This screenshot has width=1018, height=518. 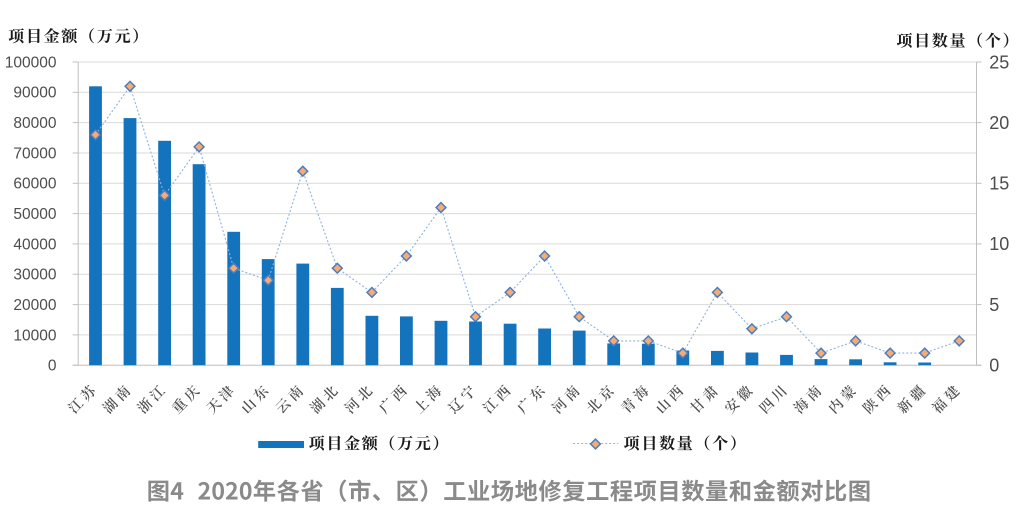 I want to click on svg-text: 70000, so click(x=34, y=153).